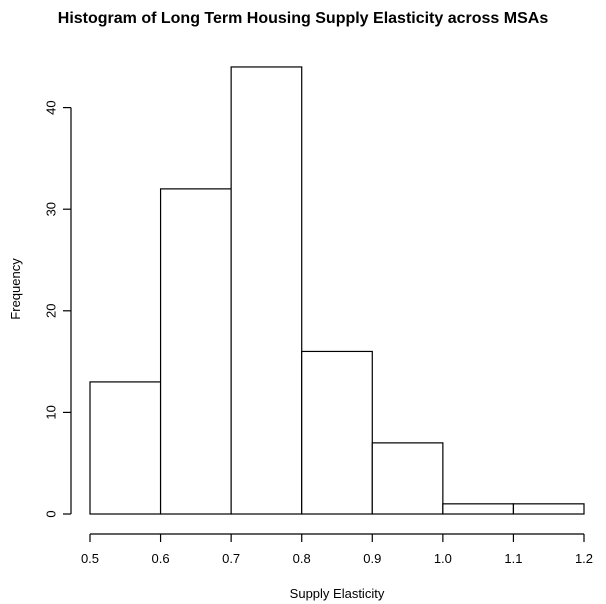 Image resolution: width=606 pixels, height=604 pixels. Describe the element at coordinates (302, 558) in the screenshot. I see `x-tick-label-4: 0.8` at that location.